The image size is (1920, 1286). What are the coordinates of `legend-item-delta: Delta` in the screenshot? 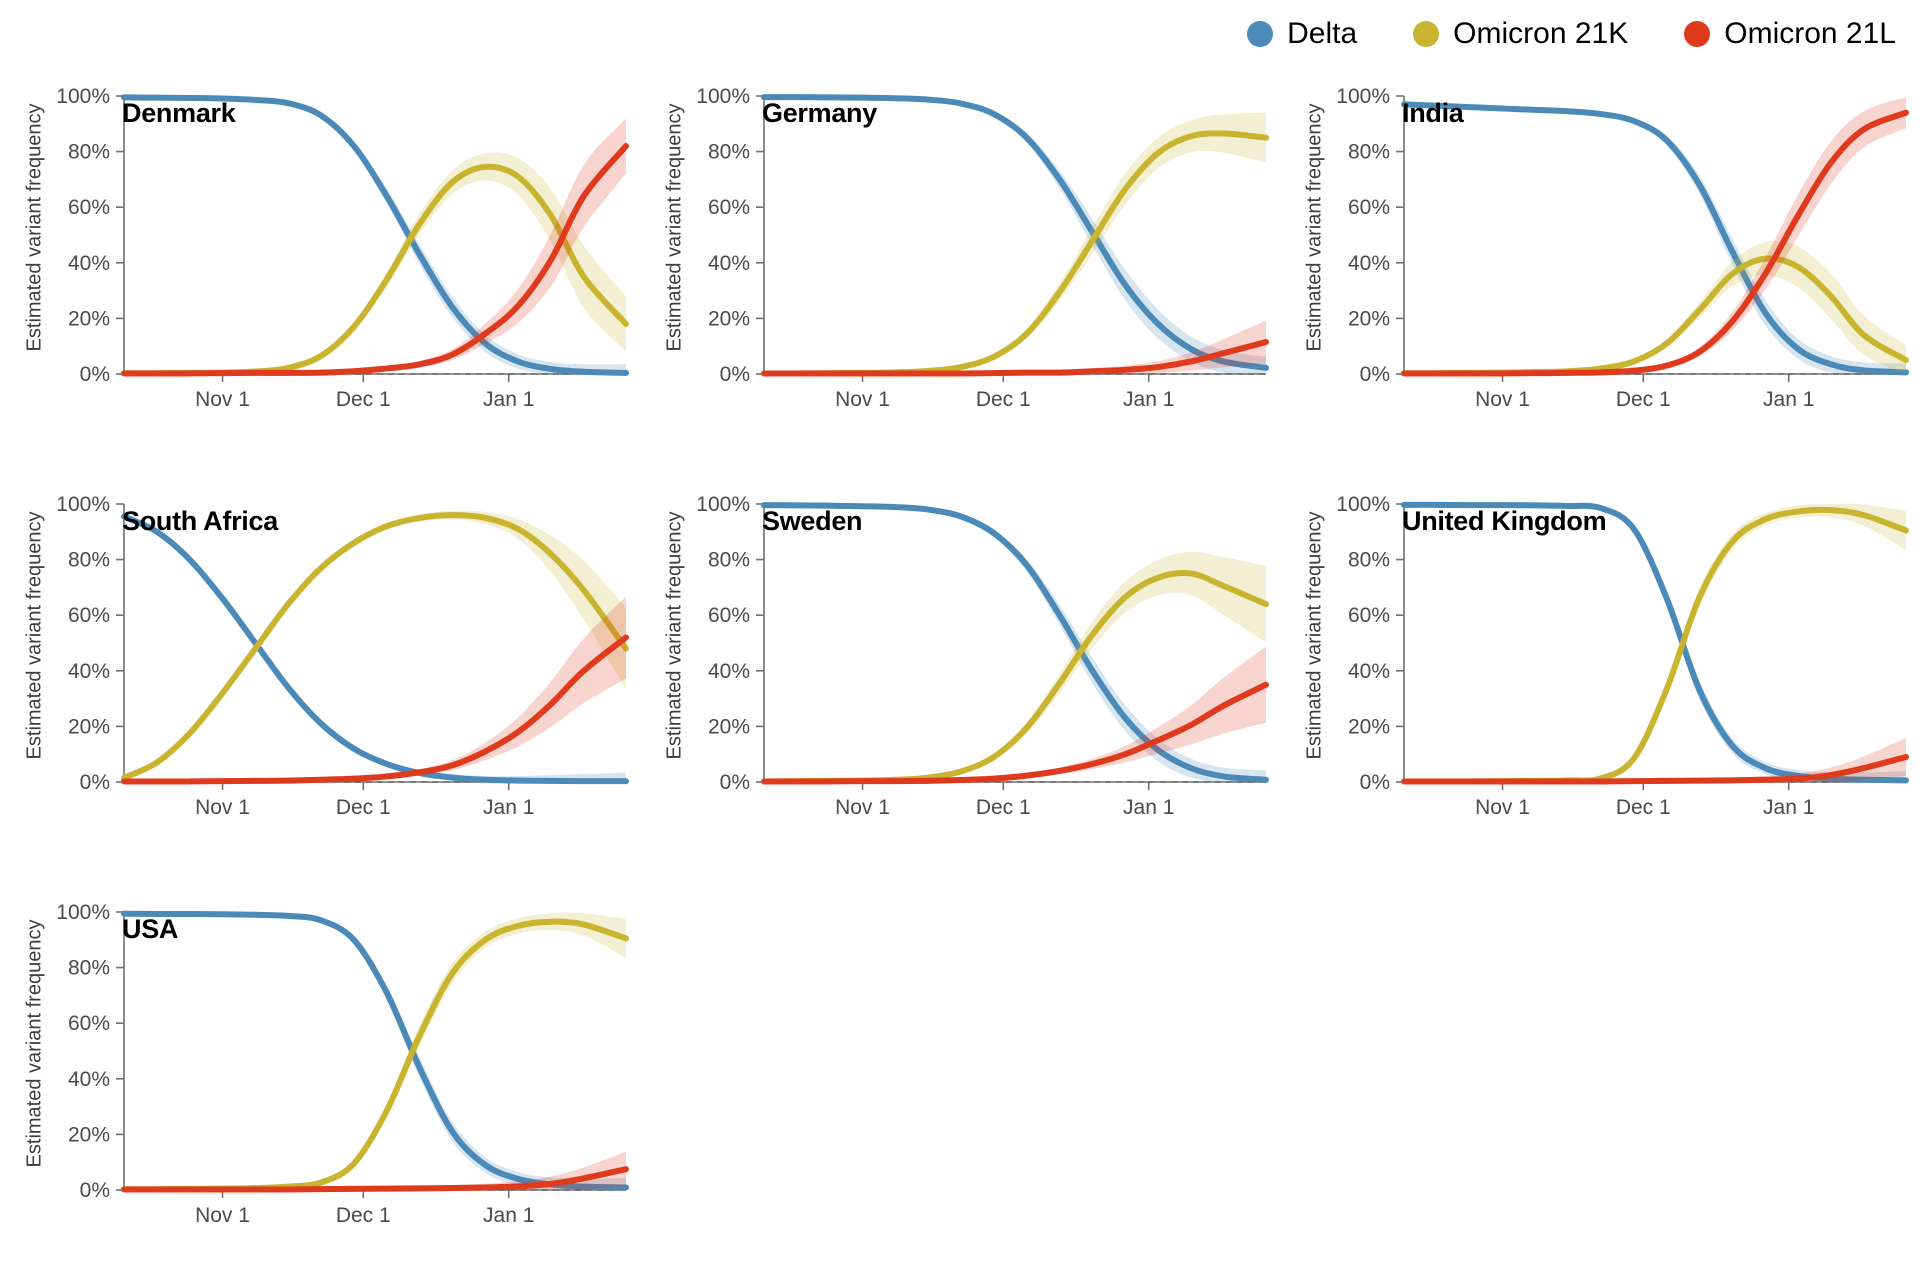 It's located at (1302, 34).